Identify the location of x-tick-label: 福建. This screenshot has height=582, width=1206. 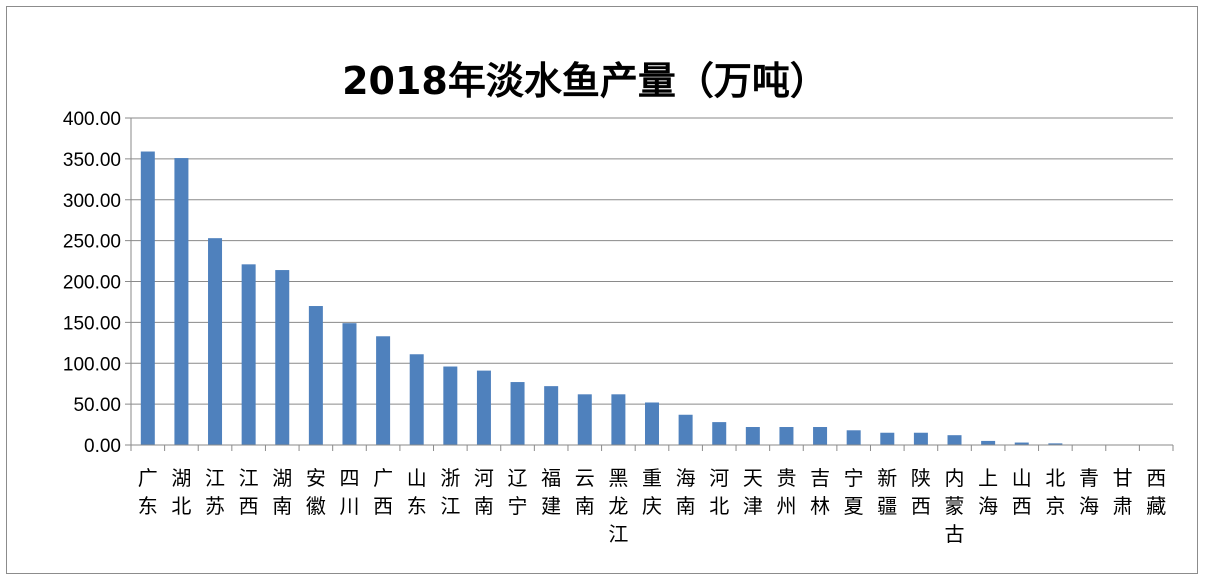
(551, 492).